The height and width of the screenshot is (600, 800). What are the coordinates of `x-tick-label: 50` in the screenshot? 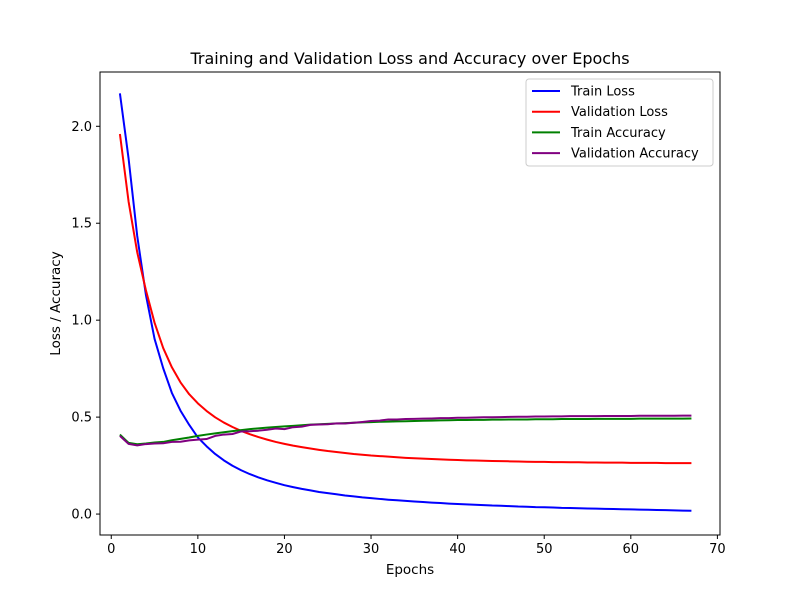 It's located at (544, 549).